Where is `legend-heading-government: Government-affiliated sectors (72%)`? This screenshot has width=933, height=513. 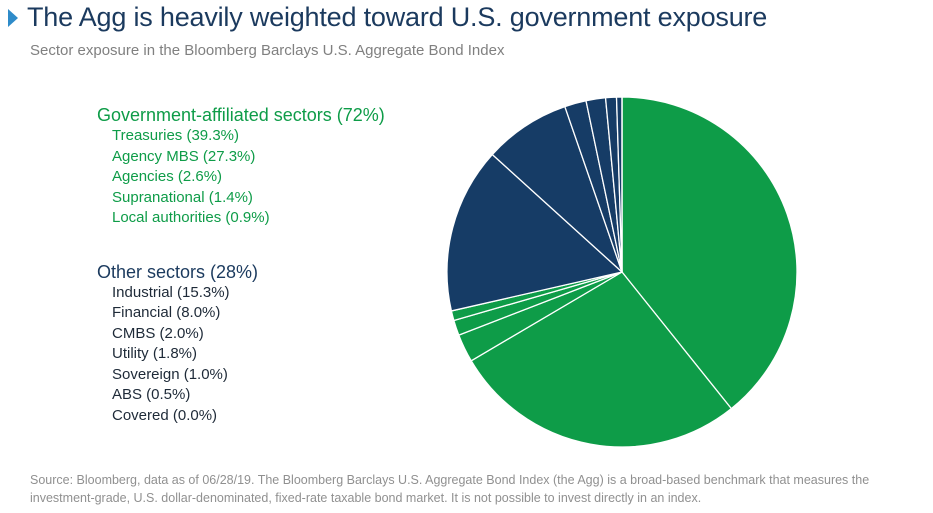 legend-heading-government: Government-affiliated sectors (72%) is located at coordinates (241, 115).